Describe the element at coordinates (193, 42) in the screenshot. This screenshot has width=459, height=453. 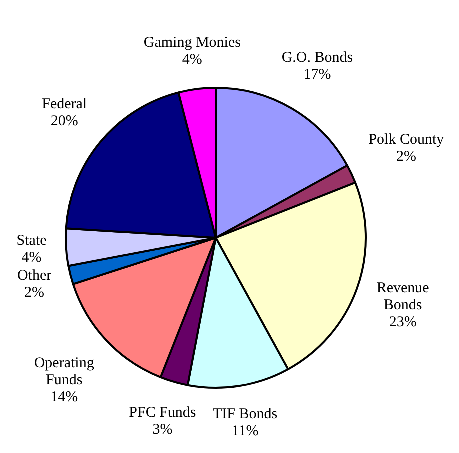
I see `slice-label: Gaming Monies` at that location.